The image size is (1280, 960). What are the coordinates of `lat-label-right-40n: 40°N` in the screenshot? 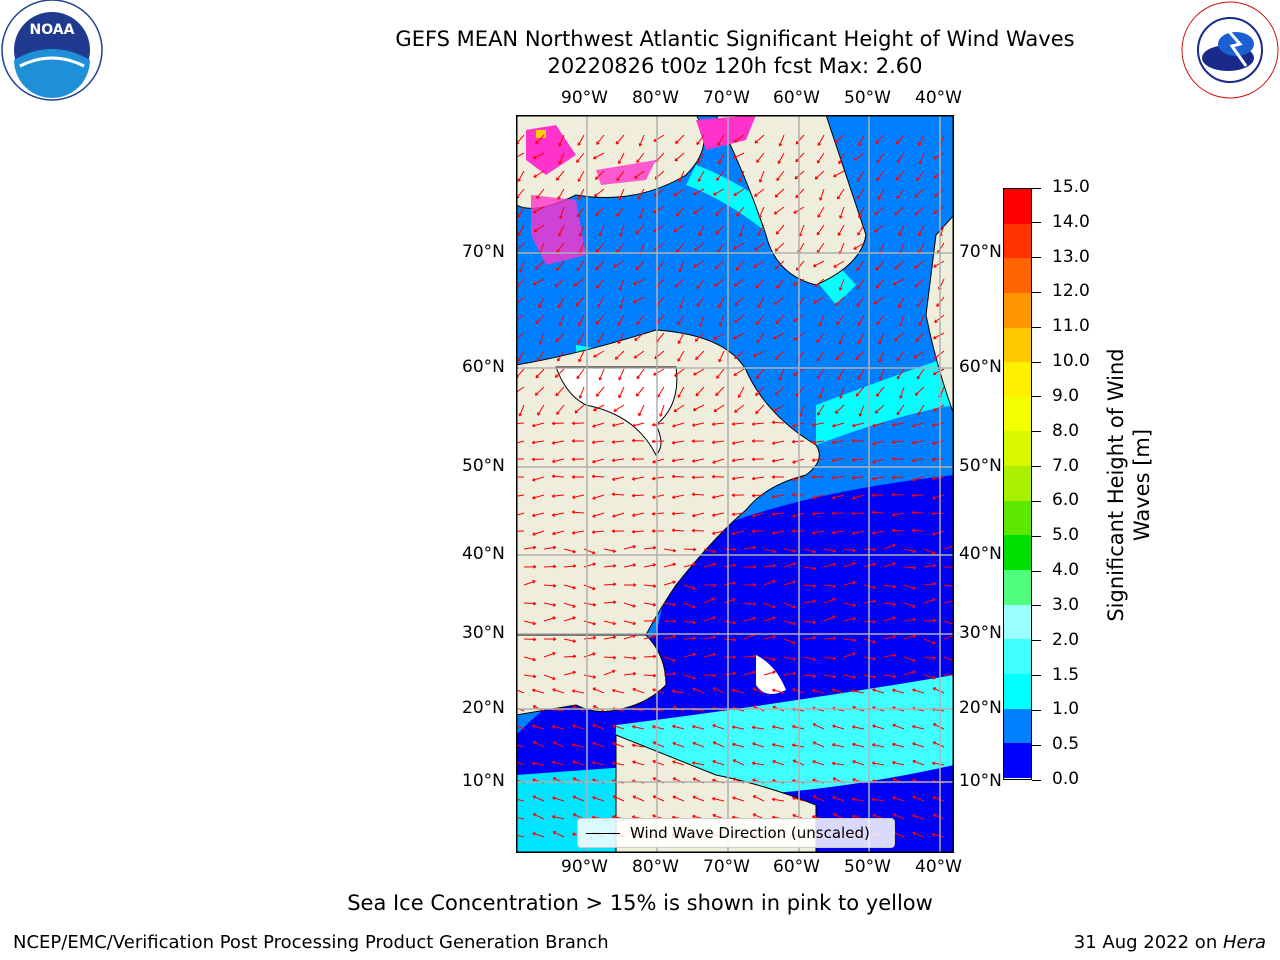 It's located at (980, 554).